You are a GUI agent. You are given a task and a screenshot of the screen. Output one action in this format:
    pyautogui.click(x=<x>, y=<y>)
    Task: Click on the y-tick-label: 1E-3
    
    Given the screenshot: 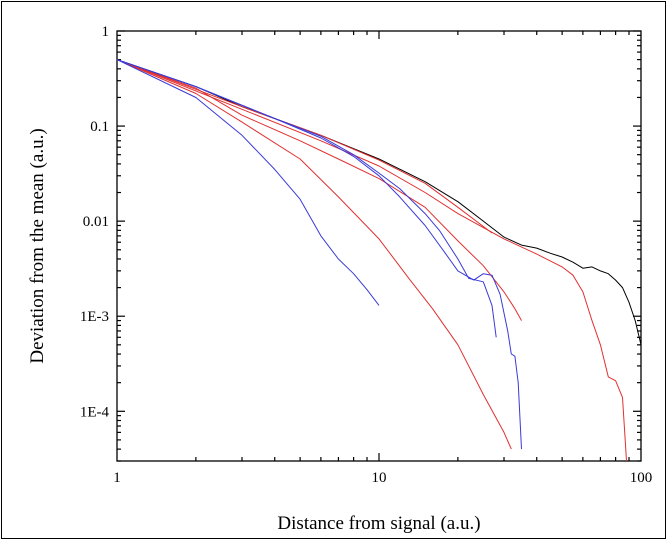 What is the action you would take?
    pyautogui.click(x=94, y=317)
    